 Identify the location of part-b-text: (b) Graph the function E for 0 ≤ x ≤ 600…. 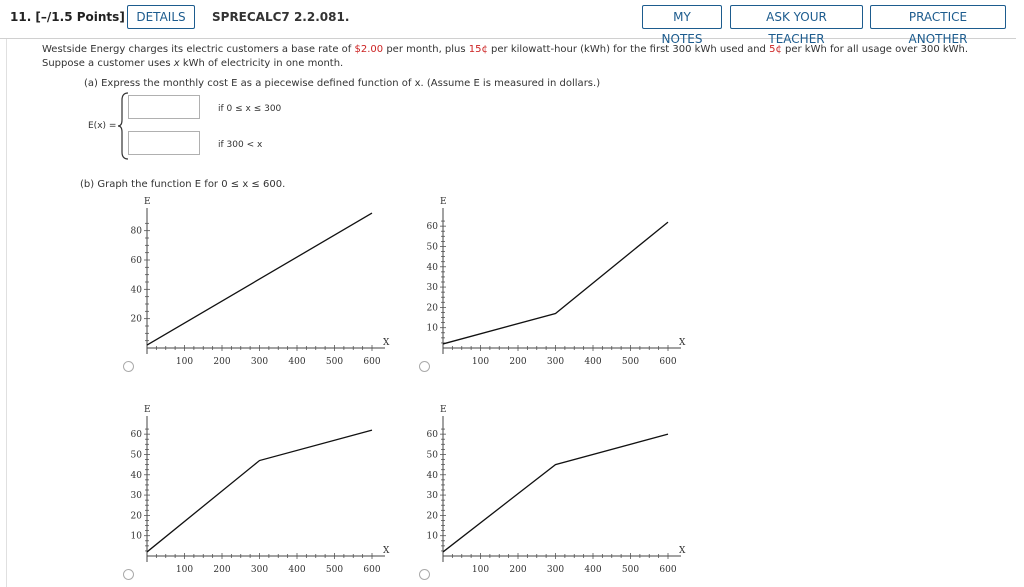
(183, 184).